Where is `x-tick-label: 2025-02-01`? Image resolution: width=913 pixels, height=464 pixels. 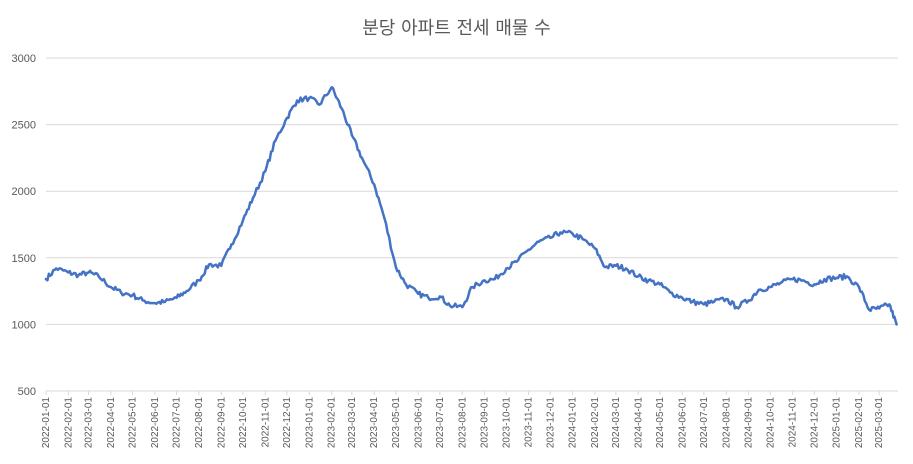
x-tick-label: 2025-02-01 is located at coordinates (859, 423).